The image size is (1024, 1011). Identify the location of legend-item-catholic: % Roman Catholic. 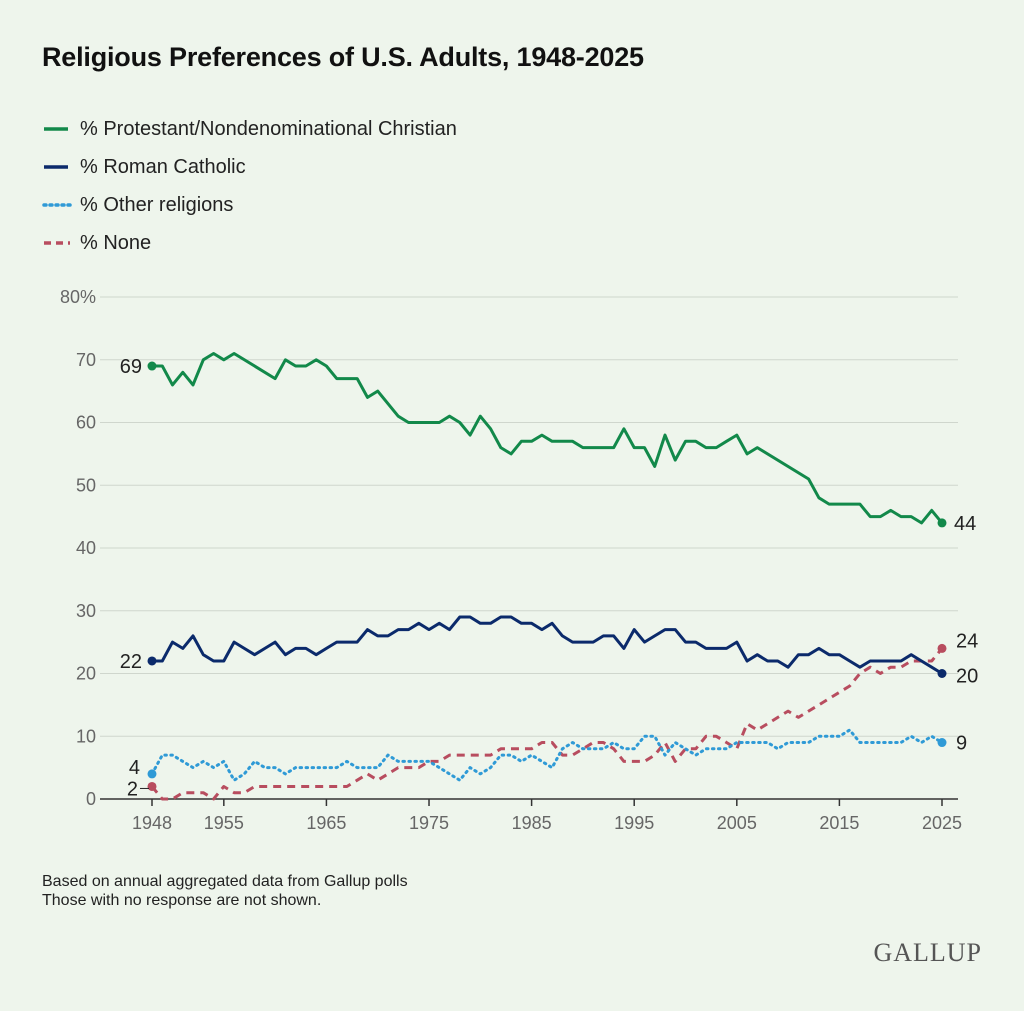
(249, 167).